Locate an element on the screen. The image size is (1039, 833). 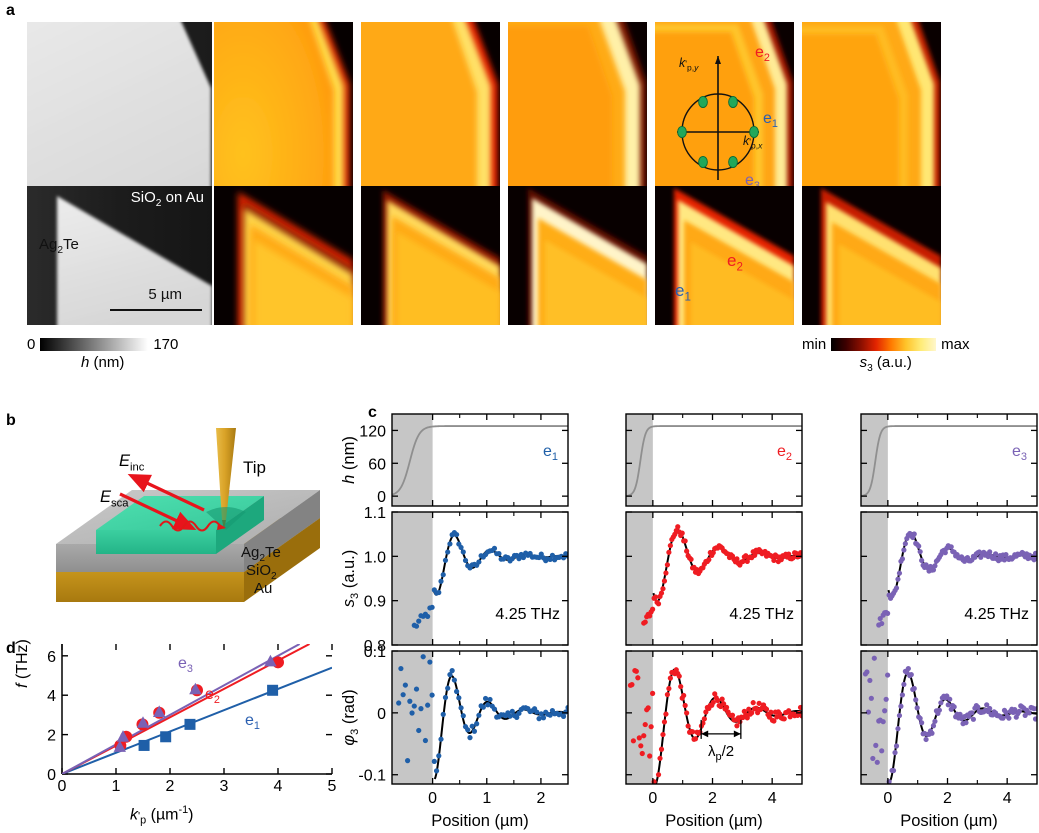
afm-topography-image-row1: 5 µm is located at coordinates (119, 170).